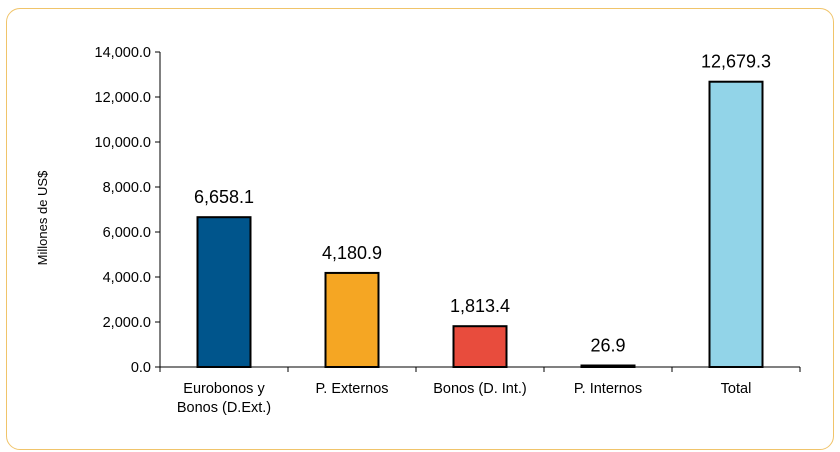 Image resolution: width=840 pixels, height=452 pixels. I want to click on y-tick-label: 14,000.0, so click(123, 53).